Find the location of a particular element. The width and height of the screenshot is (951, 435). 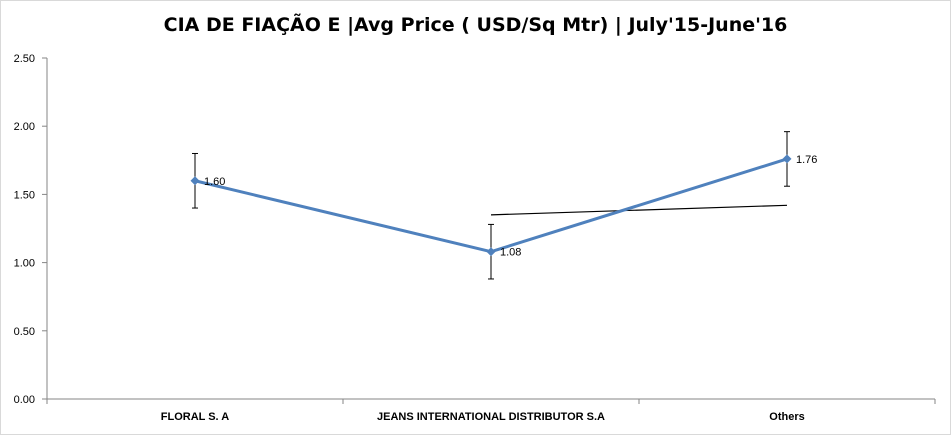

y-tick-label: 1.50 is located at coordinates (24, 195).